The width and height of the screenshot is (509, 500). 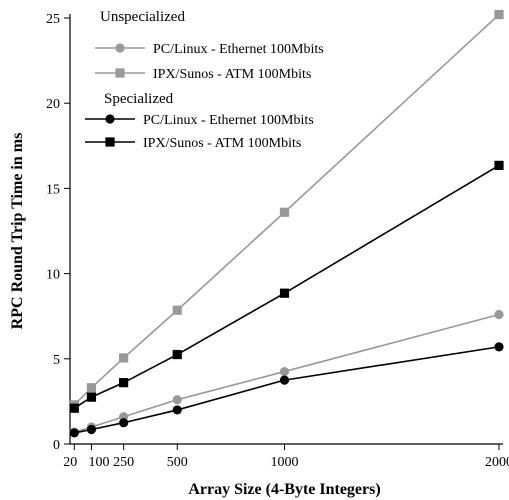 What do you see at coordinates (70, 462) in the screenshot?
I see `x-tick-label: 20` at bounding box center [70, 462].